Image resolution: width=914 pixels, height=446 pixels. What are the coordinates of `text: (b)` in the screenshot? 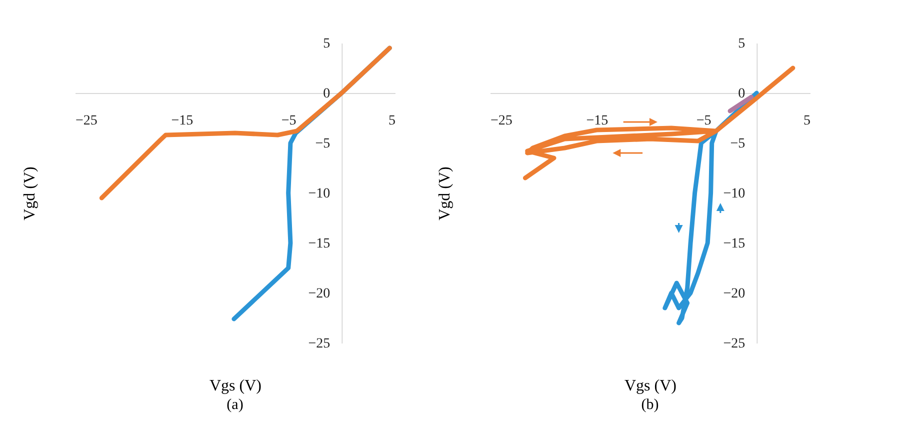 It's located at (650, 405).